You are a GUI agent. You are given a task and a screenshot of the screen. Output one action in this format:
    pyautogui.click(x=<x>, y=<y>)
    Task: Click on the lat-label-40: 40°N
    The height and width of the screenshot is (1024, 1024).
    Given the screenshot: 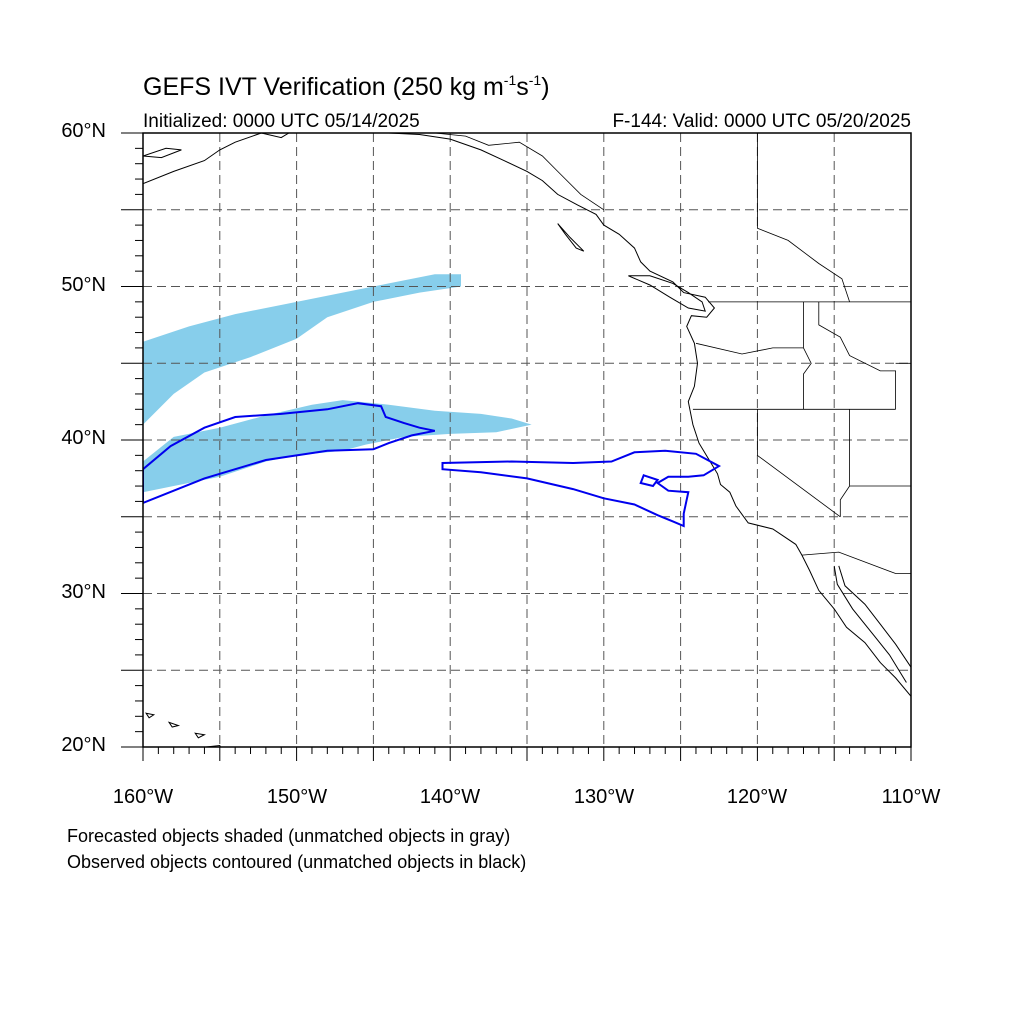 What is the action you would take?
    pyautogui.click(x=83, y=438)
    